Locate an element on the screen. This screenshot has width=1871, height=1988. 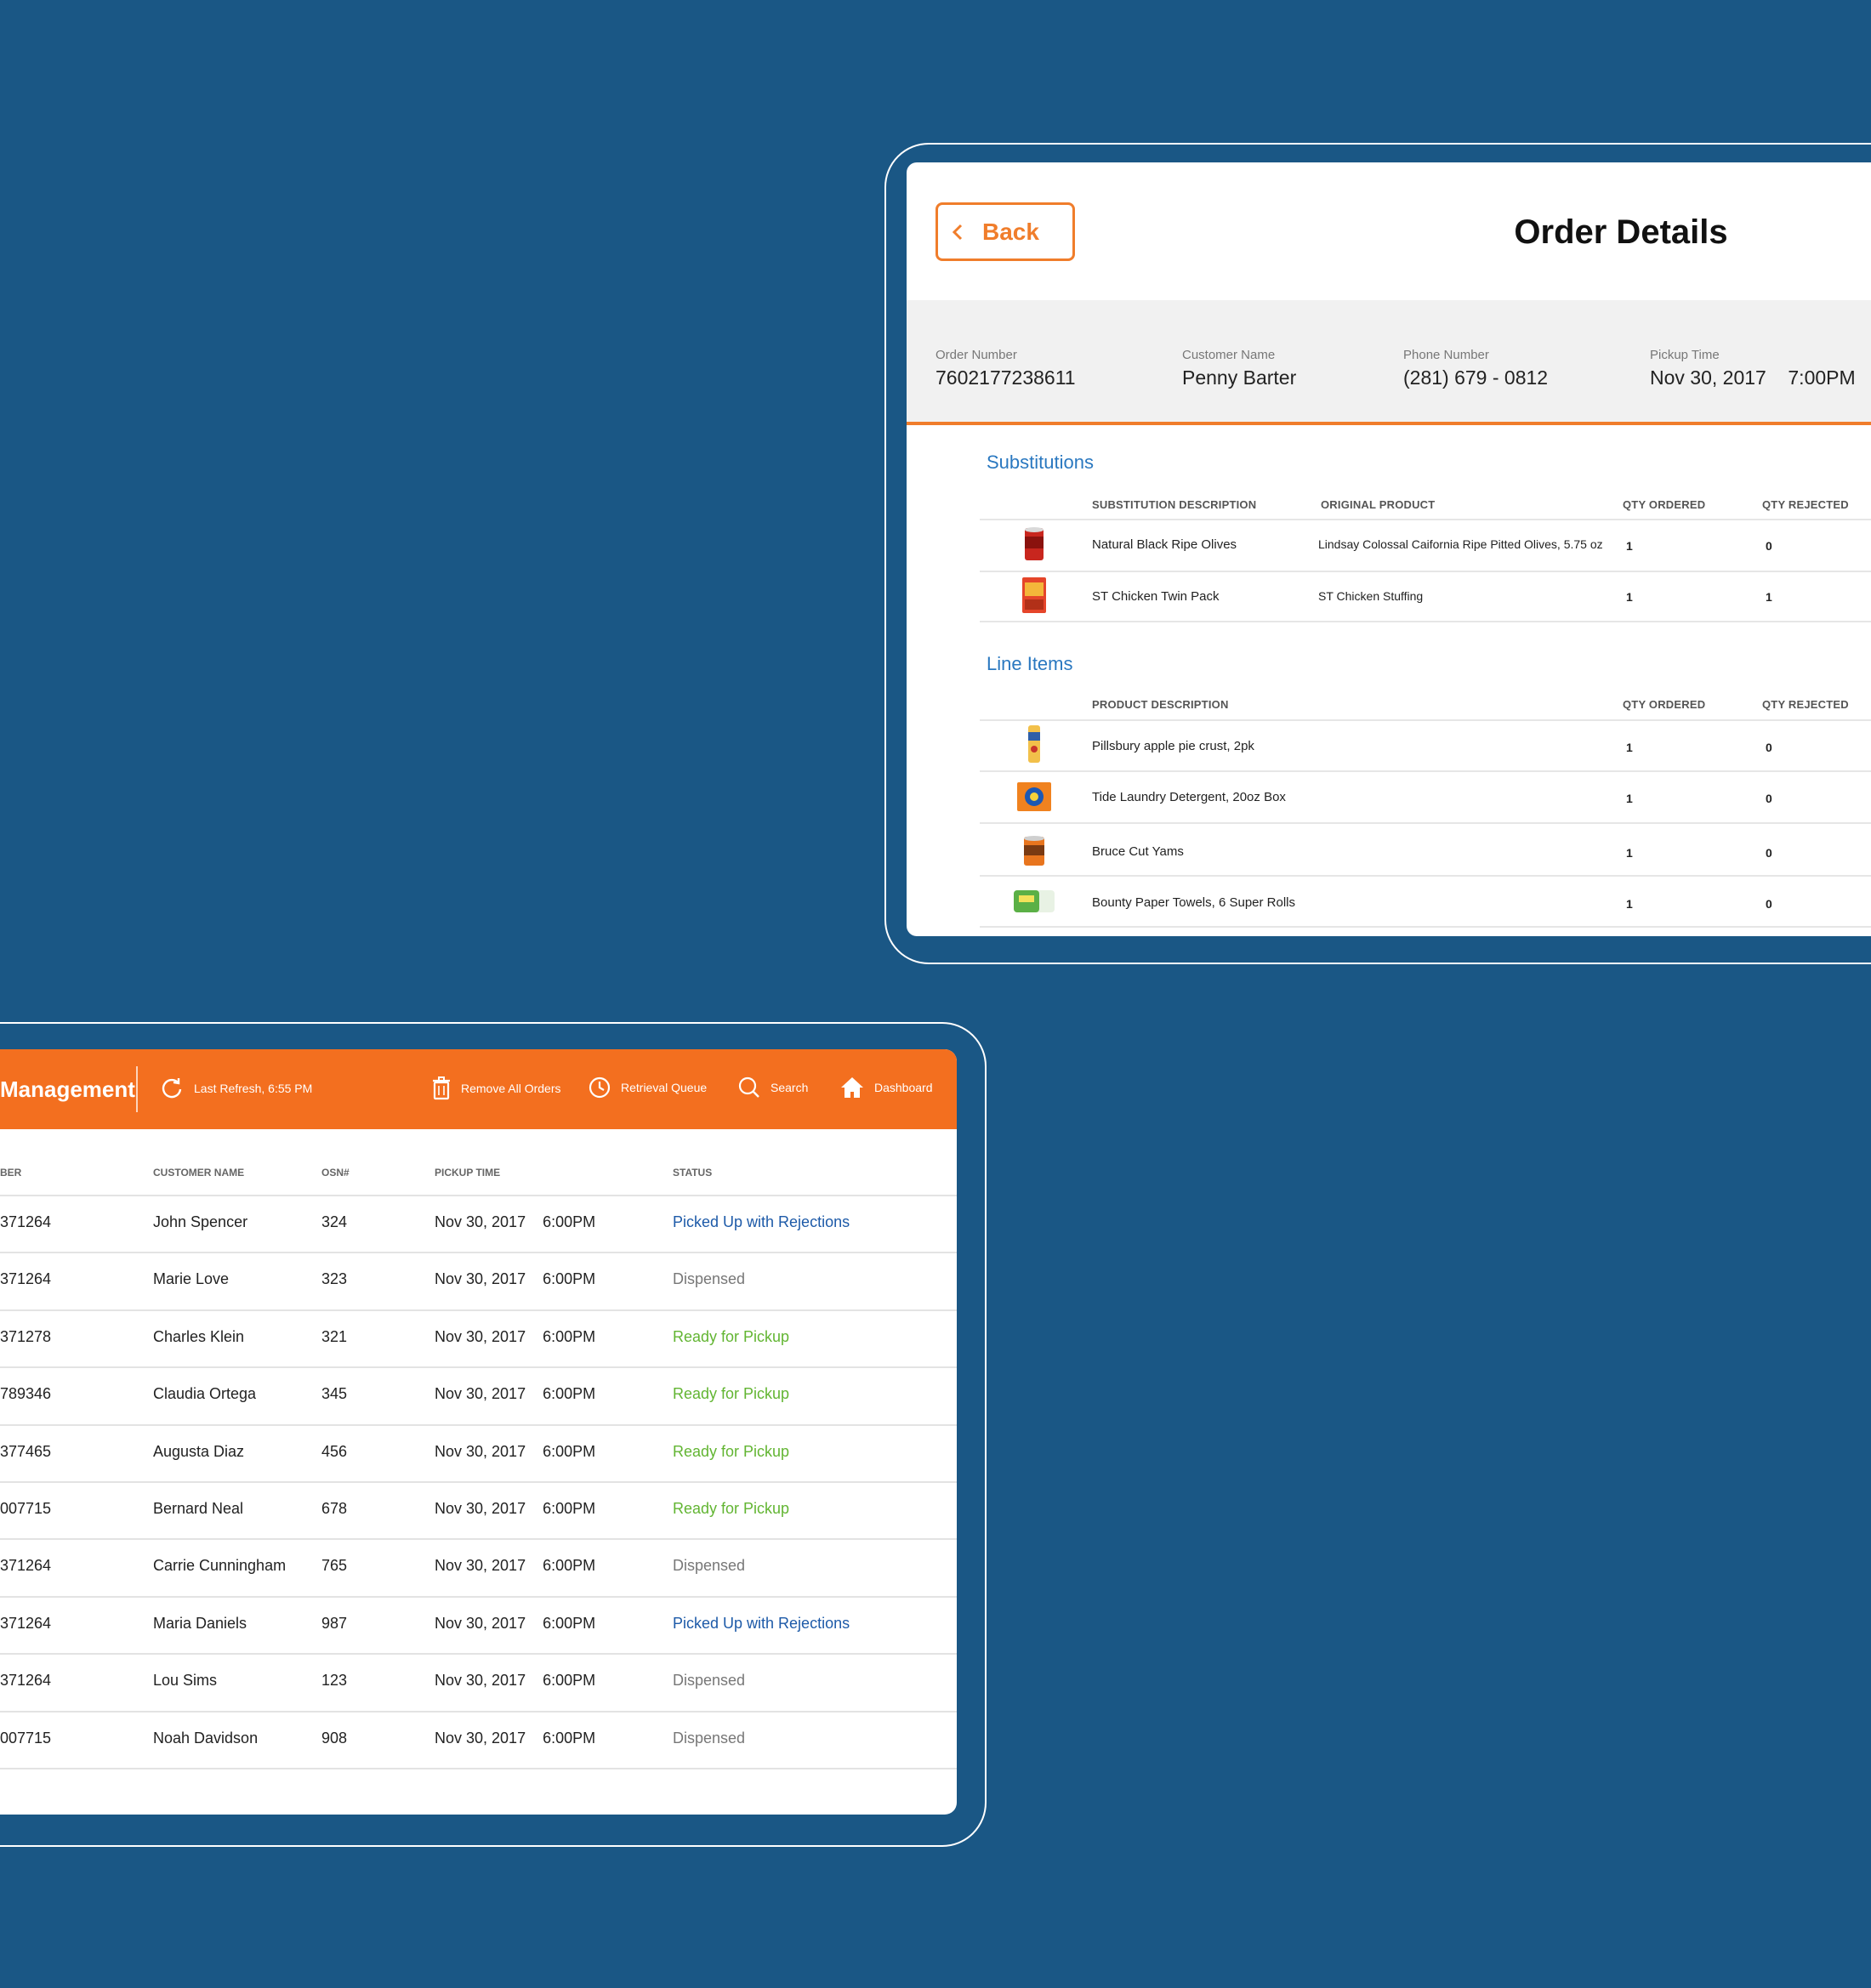
order-number-cell: 789346 is located at coordinates (26, 1394).